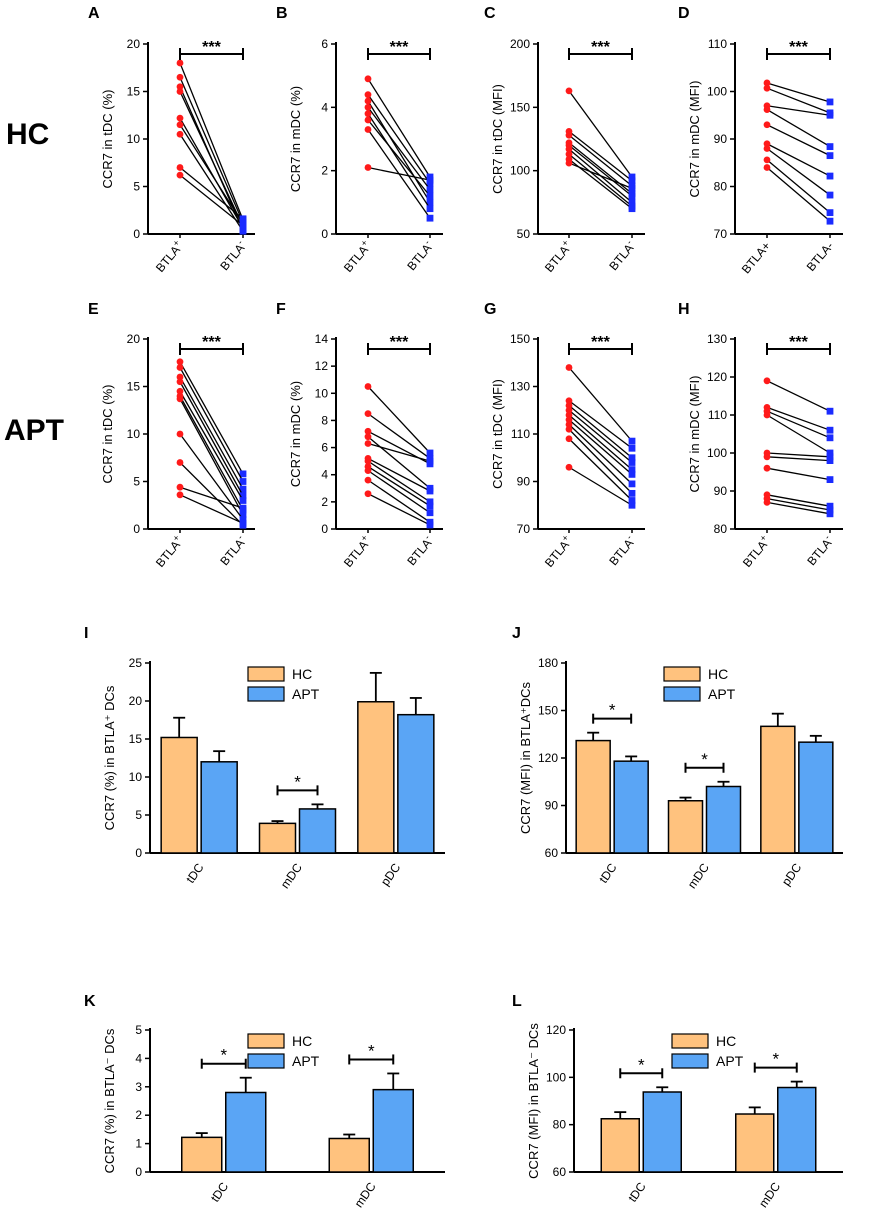 The height and width of the screenshot is (1220, 871). Describe the element at coordinates (168, 551) in the screenshot. I see `x-tick-label-E: BTLA+` at that location.